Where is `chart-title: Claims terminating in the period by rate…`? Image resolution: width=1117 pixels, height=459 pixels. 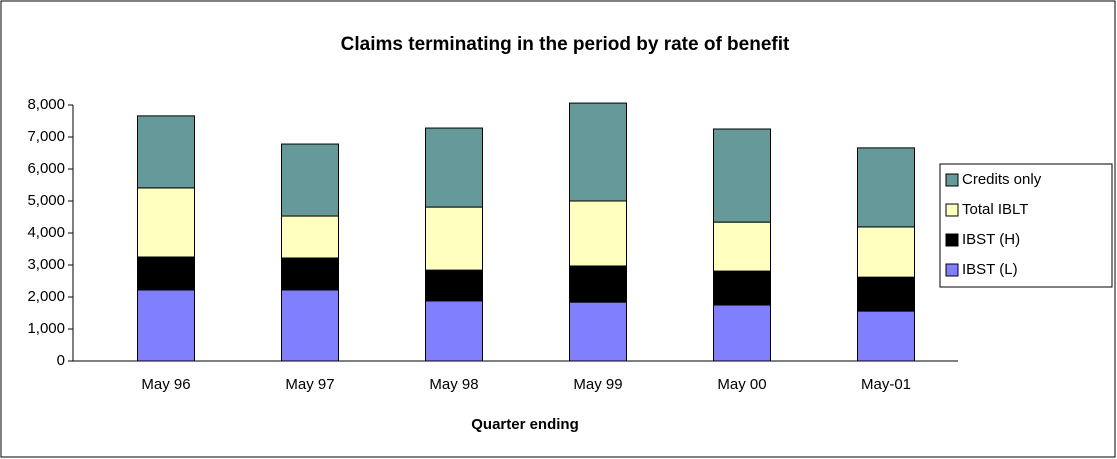 chart-title: Claims terminating in the period by rate… is located at coordinates (565, 44).